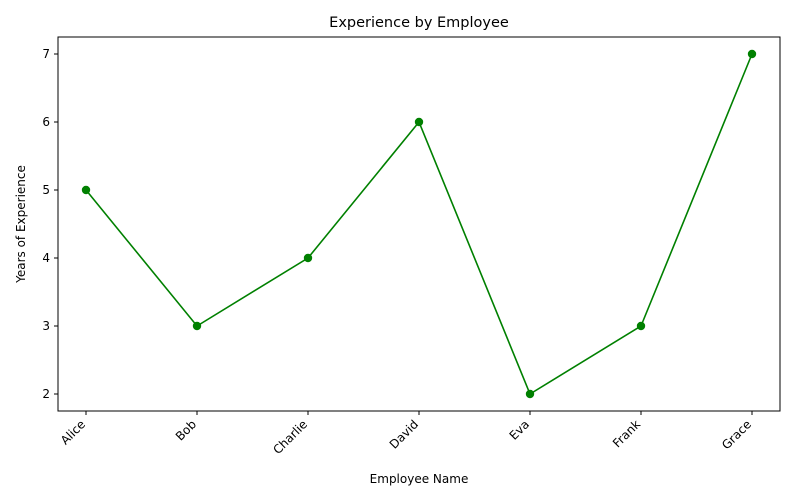 The image size is (800, 500). What do you see at coordinates (419, 479) in the screenshot?
I see `x-axis-label: Employee Name` at bounding box center [419, 479].